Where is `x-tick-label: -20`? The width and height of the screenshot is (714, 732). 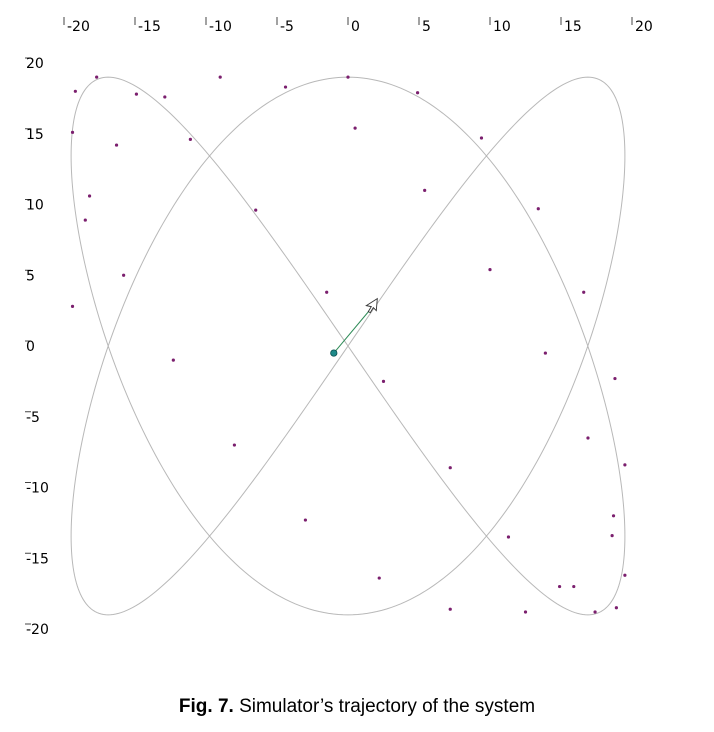
x-tick-label: -20 is located at coordinates (78, 27).